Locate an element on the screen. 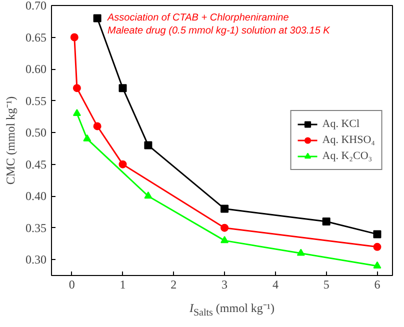 The width and height of the screenshot is (404, 327). annotation: Maleate drug (0.5 mmol kg-1) solution at 303.15 K is located at coordinates (220, 31).